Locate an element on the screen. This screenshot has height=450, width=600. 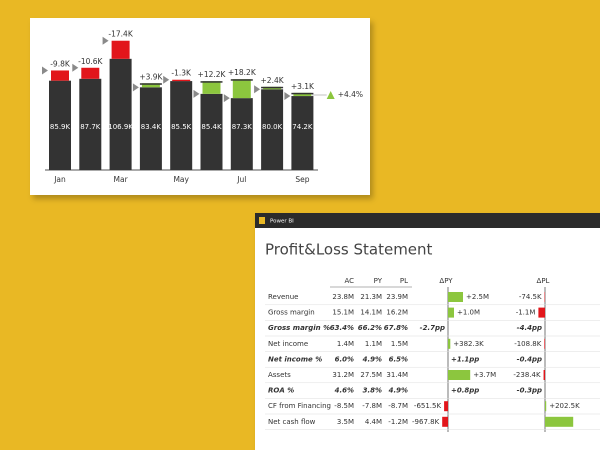
value-label: 85.4K is located at coordinates (211, 127).